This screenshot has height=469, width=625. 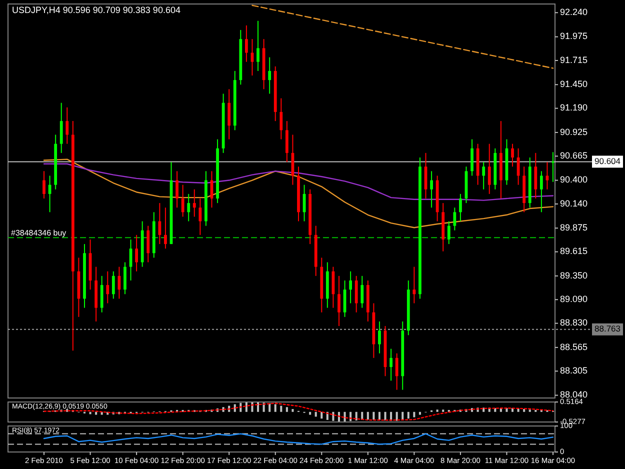 What do you see at coordinates (574, 131) in the screenshot?
I see `y-tick-label: 90.925` at bounding box center [574, 131].